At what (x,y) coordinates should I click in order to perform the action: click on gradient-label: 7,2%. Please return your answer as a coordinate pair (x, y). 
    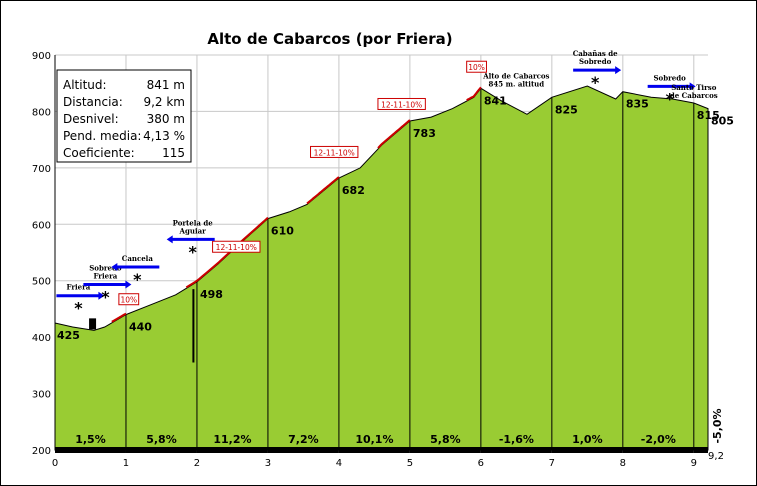
    Looking at the image, I should click on (303, 439).